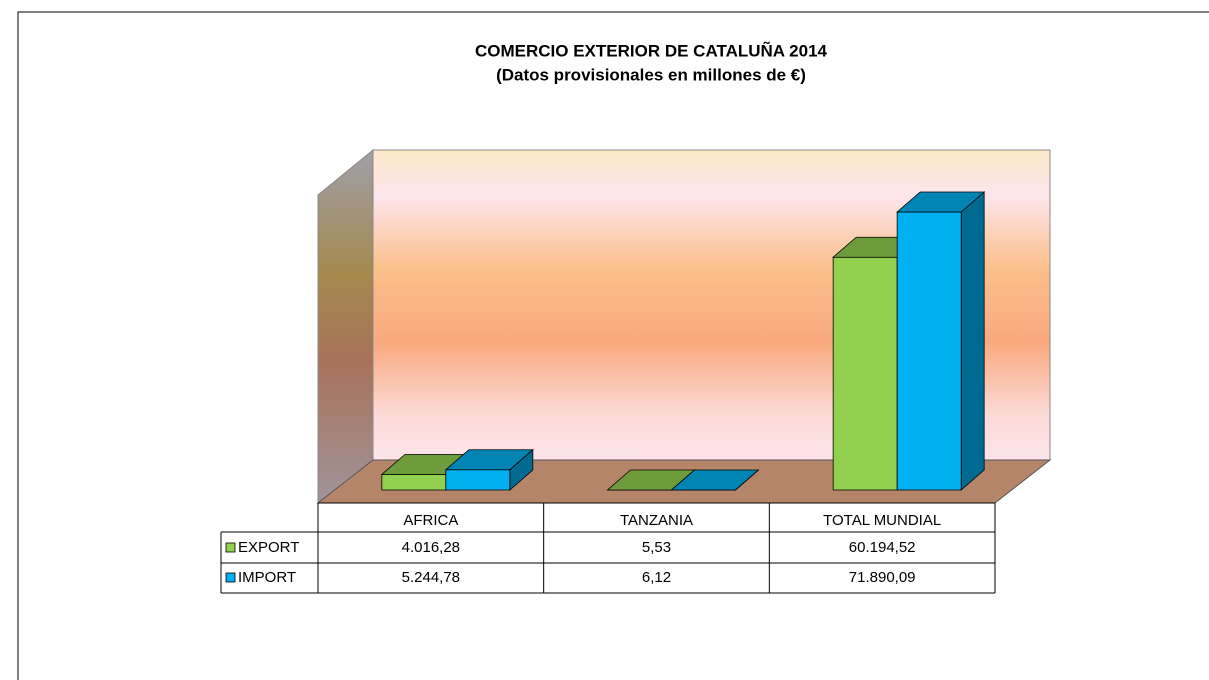  I want to click on category-label: TOTAL MUNDIAL, so click(882, 520).